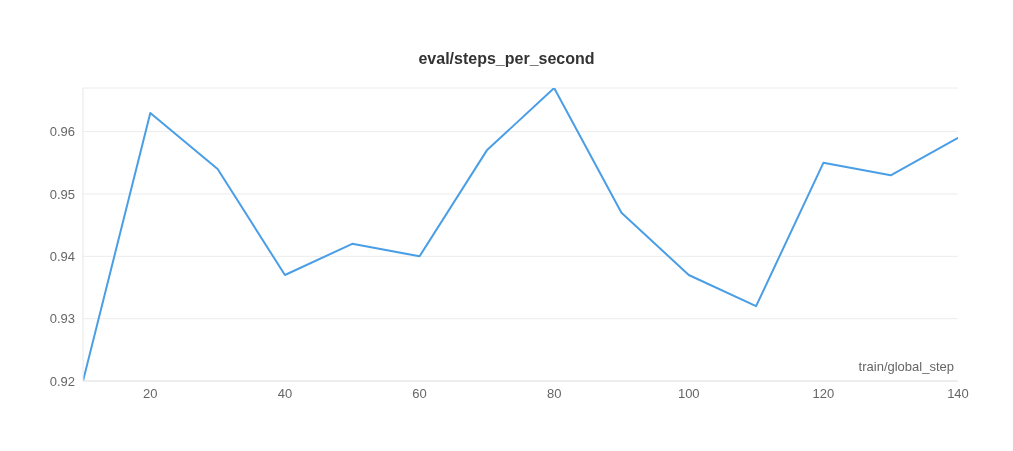  I want to click on y-tick-label: 0.96, so click(62, 132).